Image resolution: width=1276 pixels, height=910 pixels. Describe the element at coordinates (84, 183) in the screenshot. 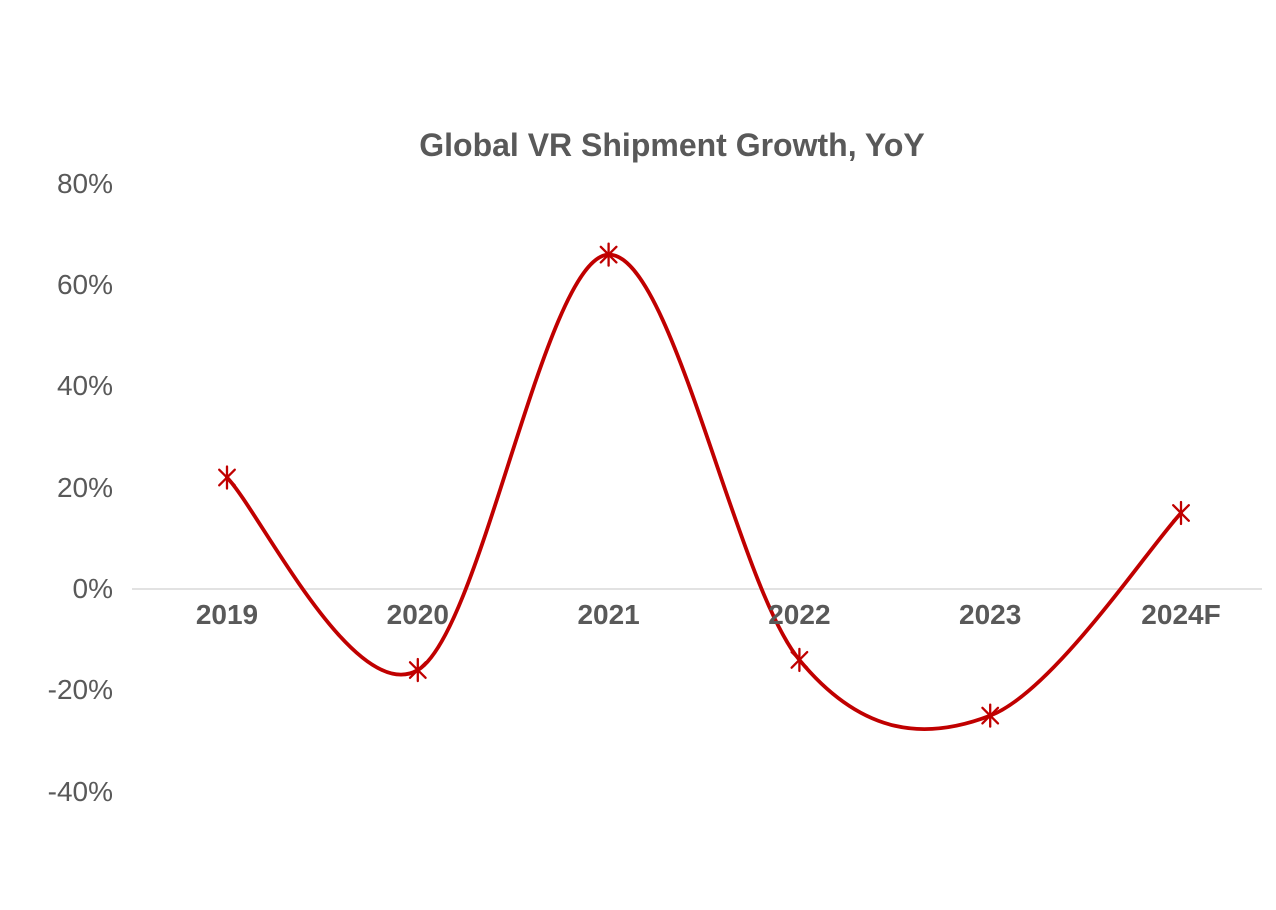

I see `y-tick-label: 80%` at that location.